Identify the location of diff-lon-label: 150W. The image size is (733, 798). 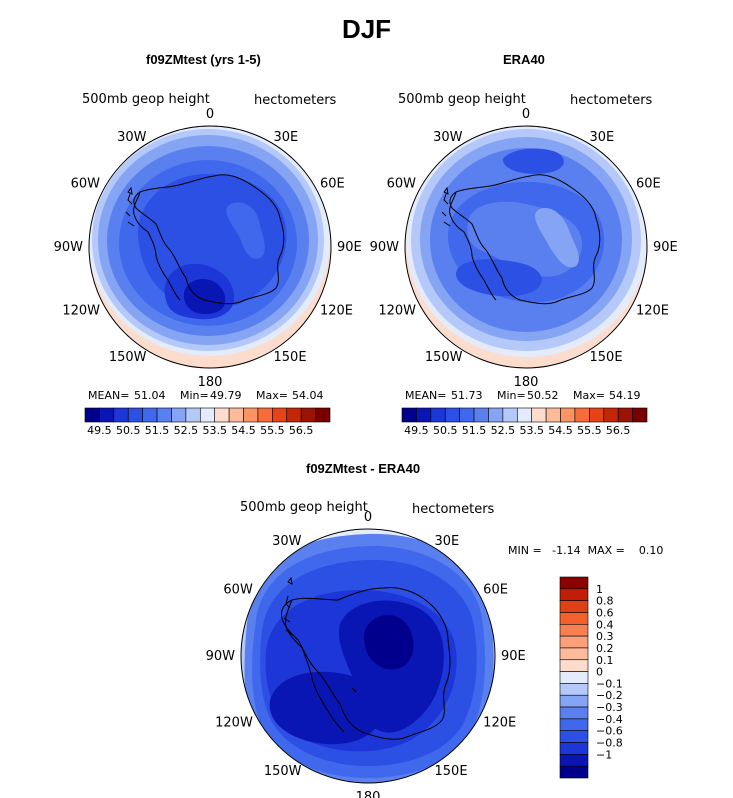
(283, 771).